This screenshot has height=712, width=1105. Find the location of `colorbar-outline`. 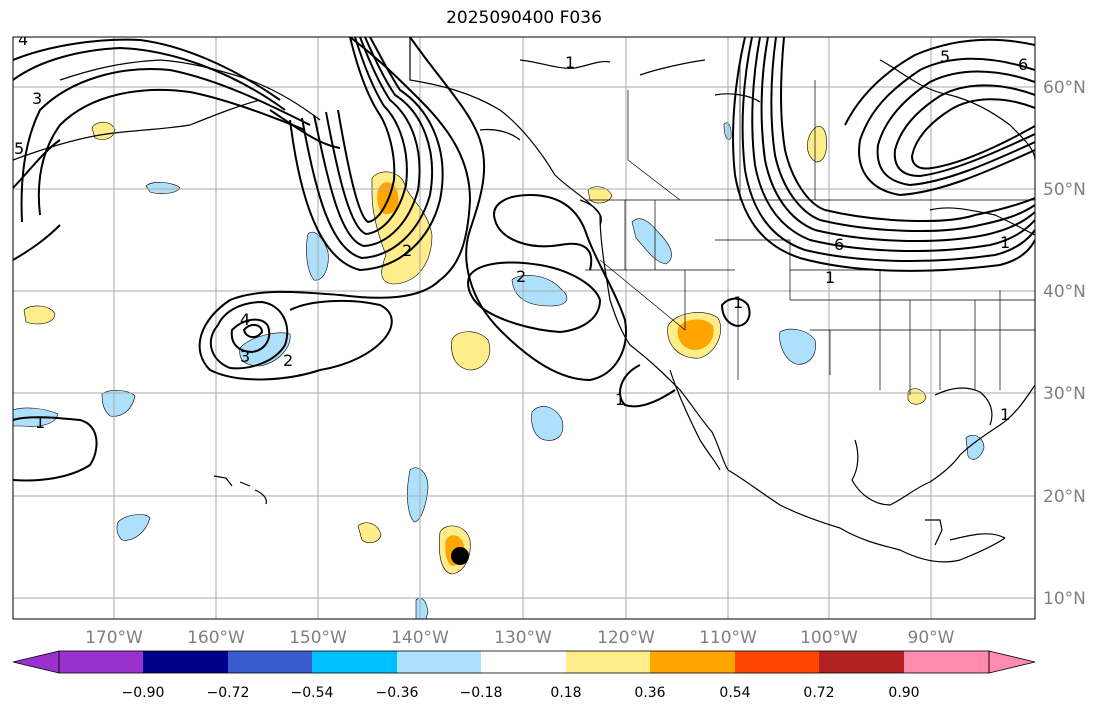

colorbar-outline is located at coordinates (524, 662).